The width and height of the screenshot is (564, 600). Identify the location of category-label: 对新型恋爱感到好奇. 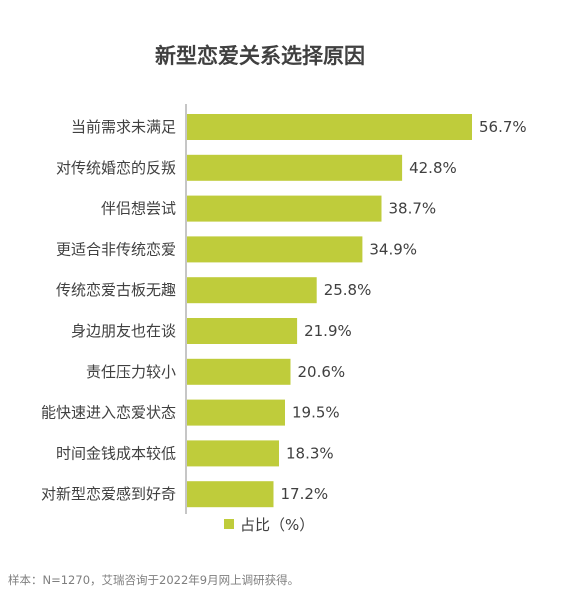
(108, 494).